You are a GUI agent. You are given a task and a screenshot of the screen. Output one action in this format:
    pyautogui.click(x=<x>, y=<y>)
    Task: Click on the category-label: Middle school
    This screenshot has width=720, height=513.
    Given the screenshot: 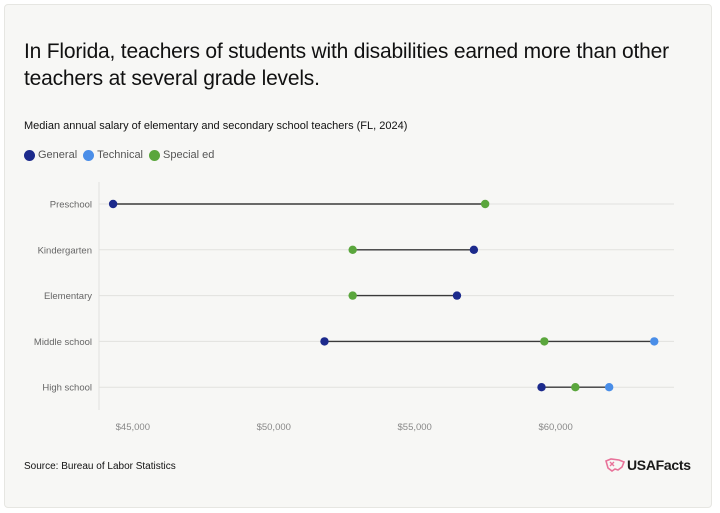 What is the action you would take?
    pyautogui.click(x=63, y=342)
    